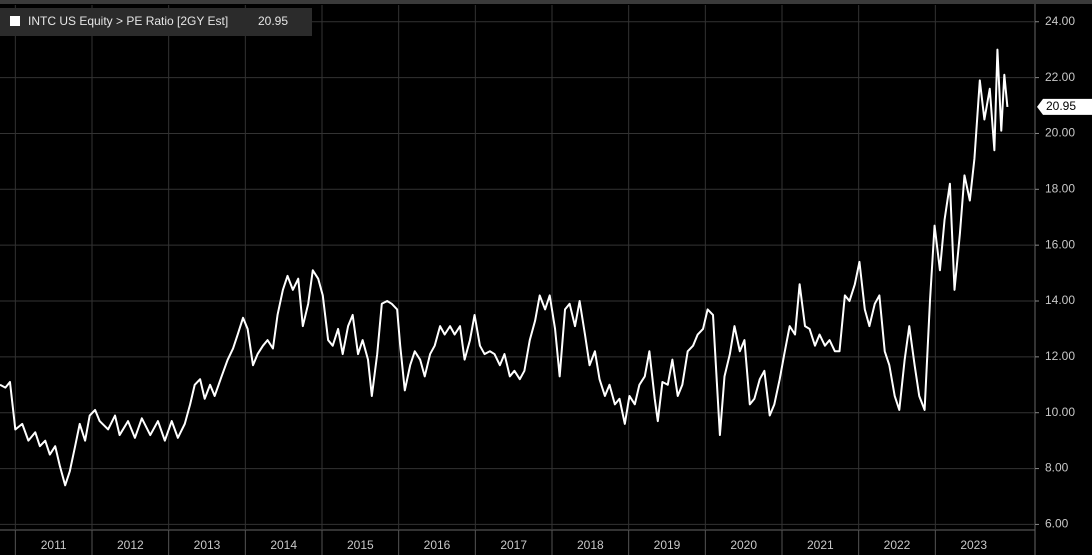 The width and height of the screenshot is (1092, 555). Describe the element at coordinates (1057, 524) in the screenshot. I see `y-tick-label: 6.00` at that location.